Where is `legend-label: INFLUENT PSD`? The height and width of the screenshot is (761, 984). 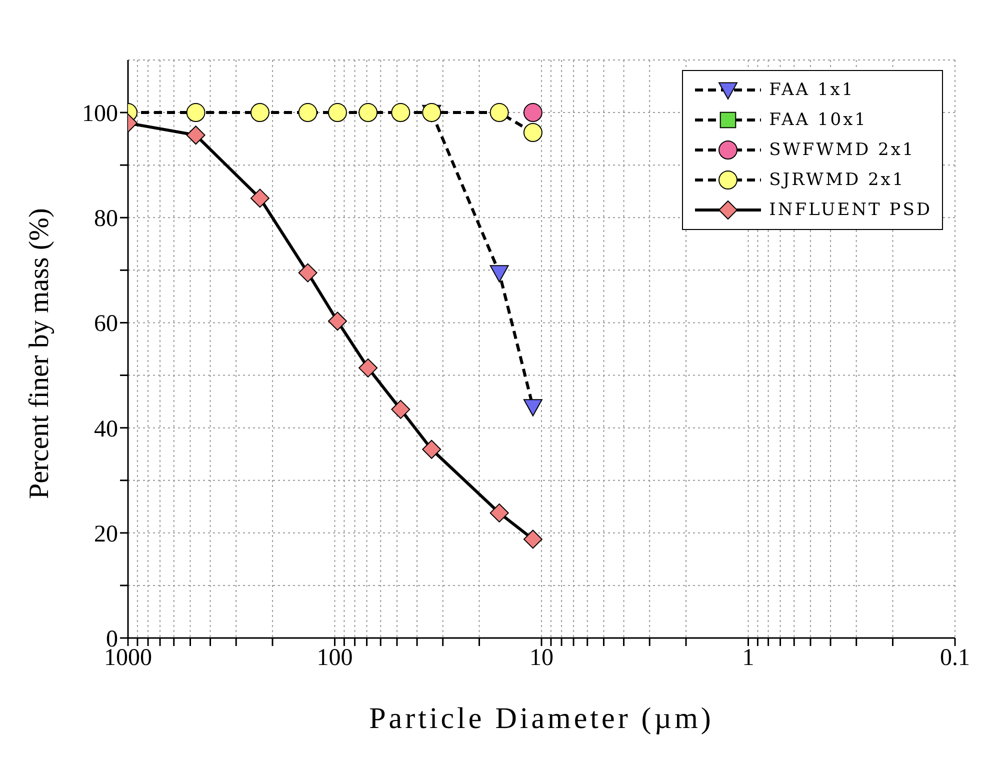
legend-label: INFLUENT PSD is located at coordinates (850, 210).